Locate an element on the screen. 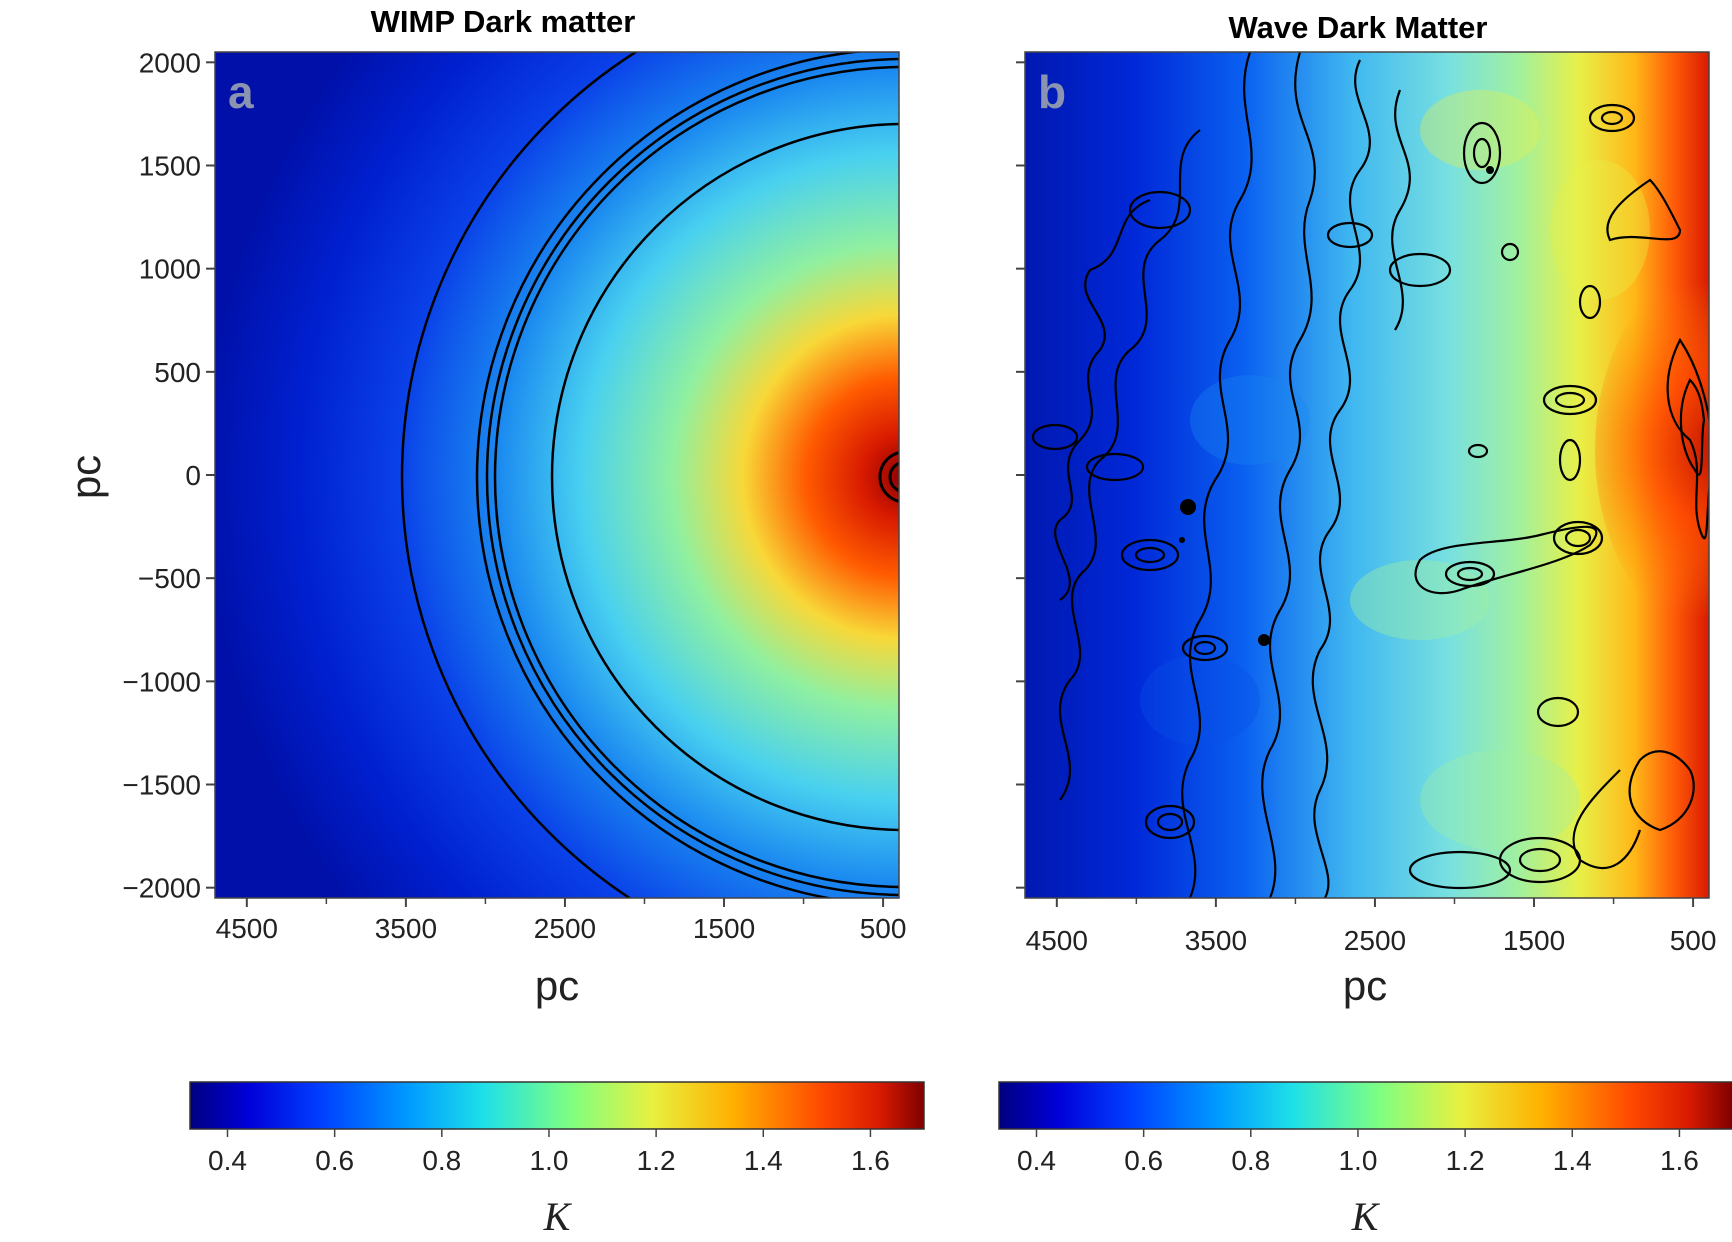  panel-a-label: a is located at coordinates (241, 92).